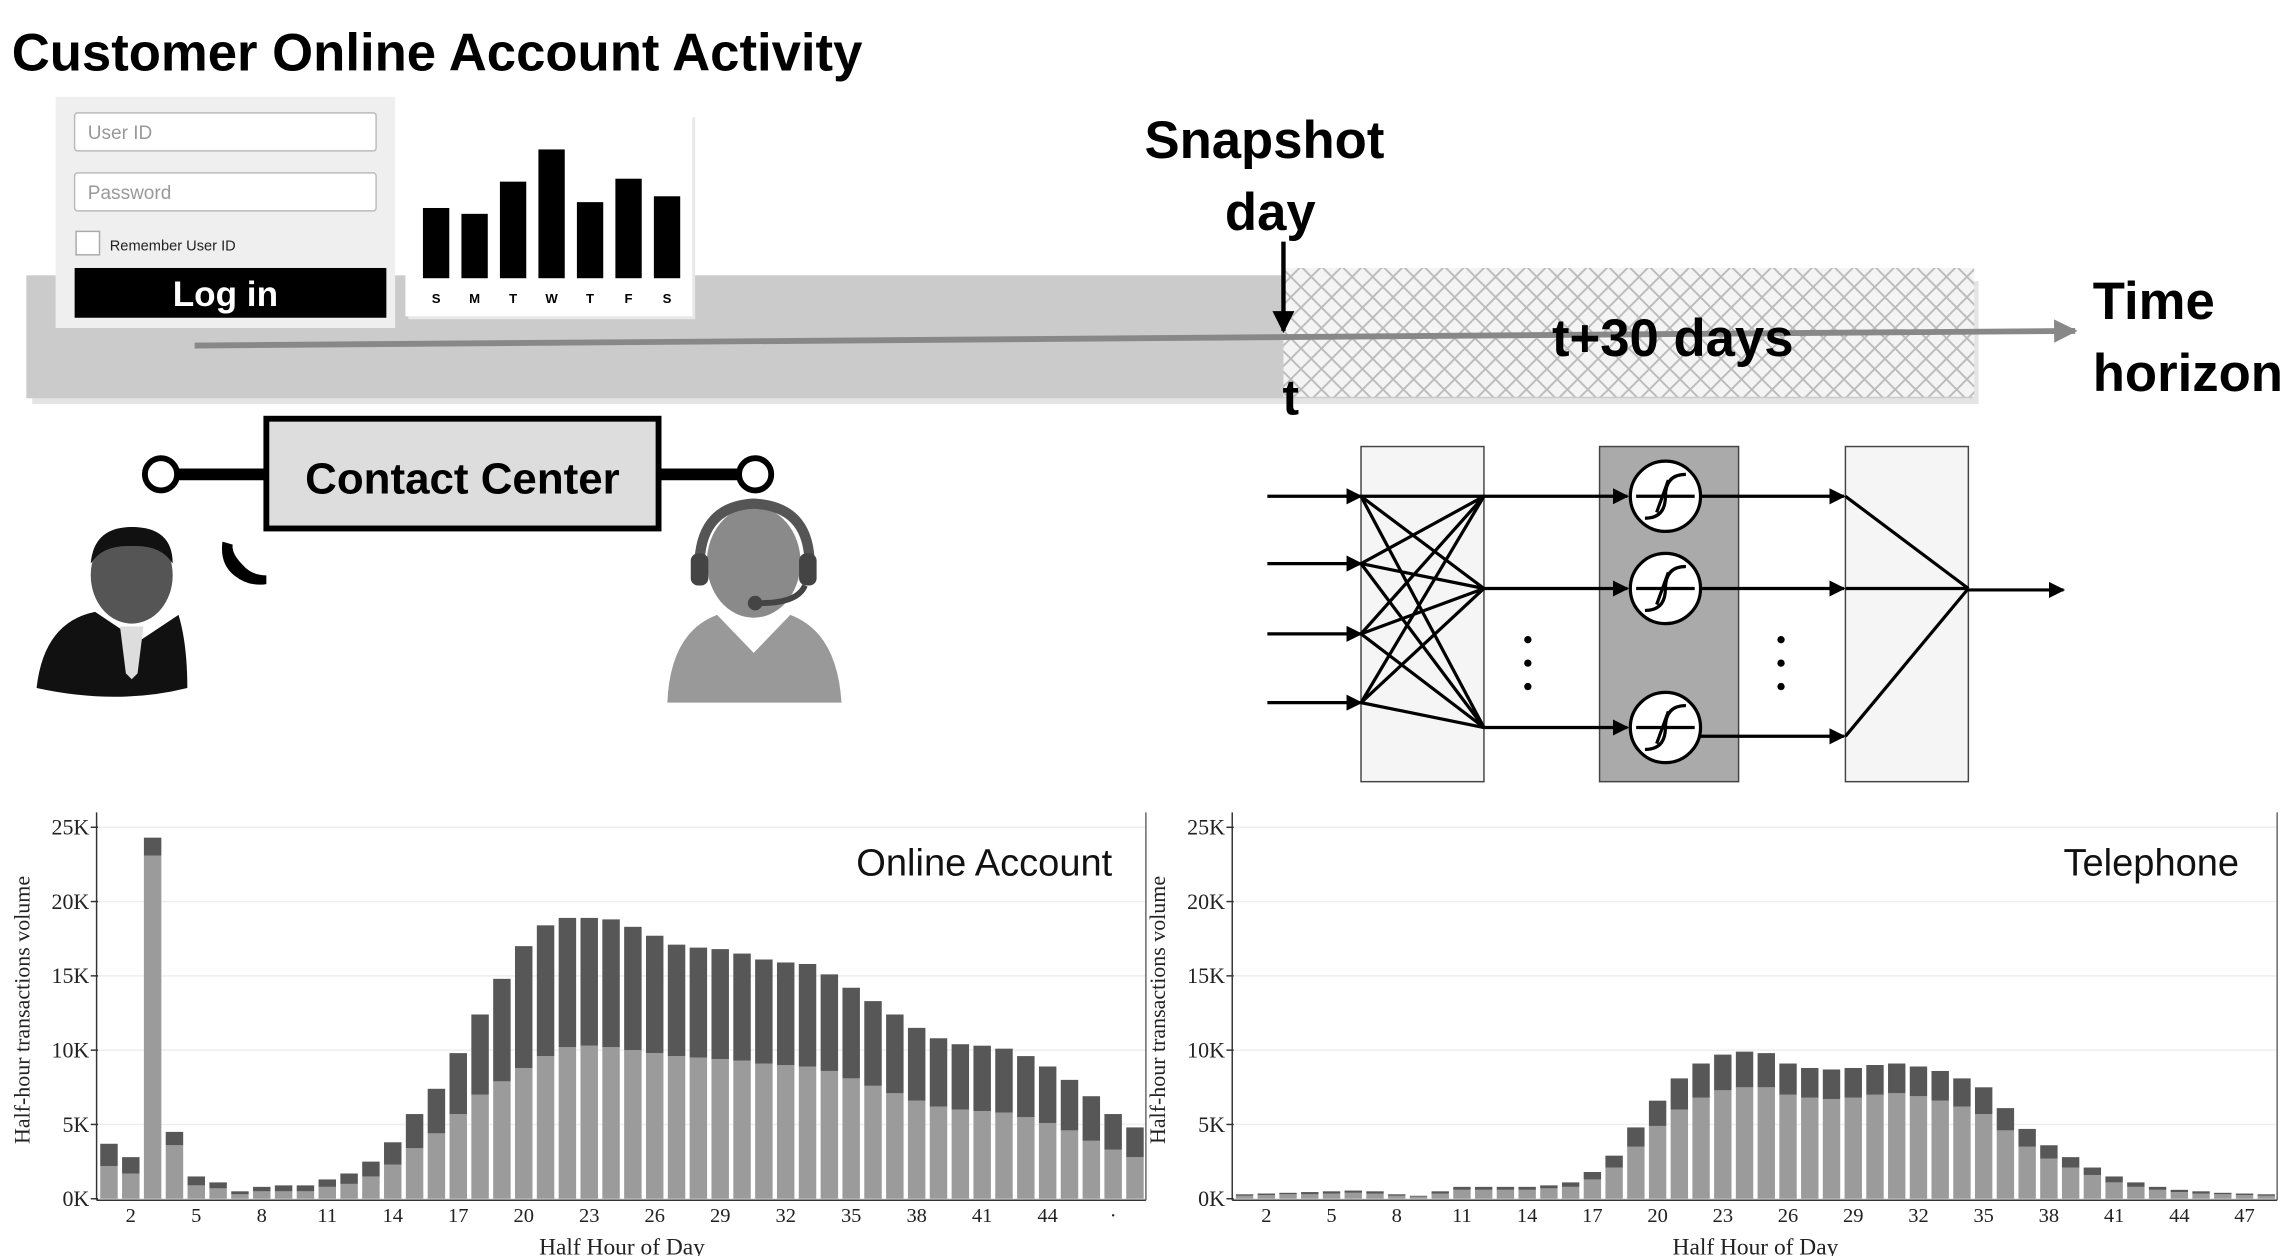 This screenshot has width=2283, height=1256. I want to click on x-tick-label: 38, so click(916, 1216).